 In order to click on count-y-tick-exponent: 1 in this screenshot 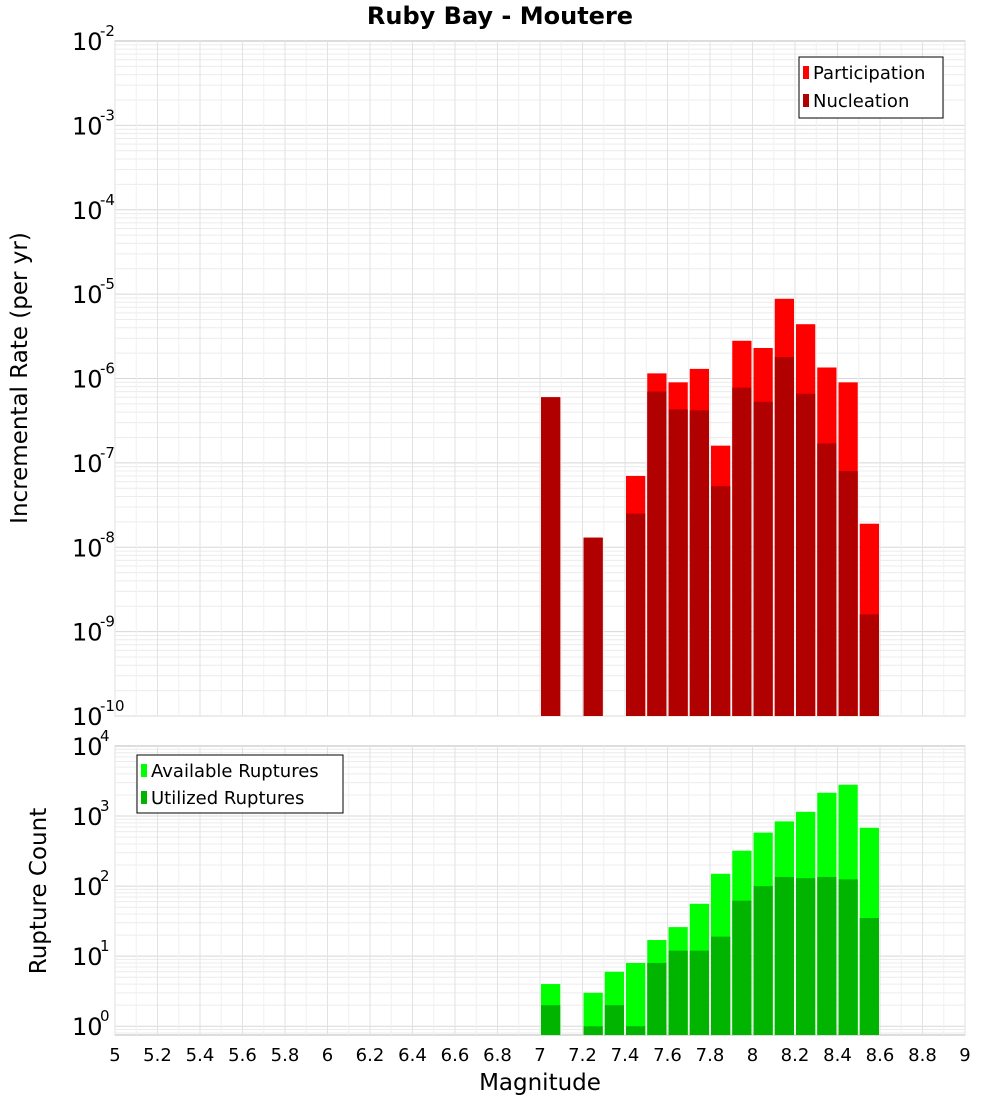, I will do `click(105, 946)`.